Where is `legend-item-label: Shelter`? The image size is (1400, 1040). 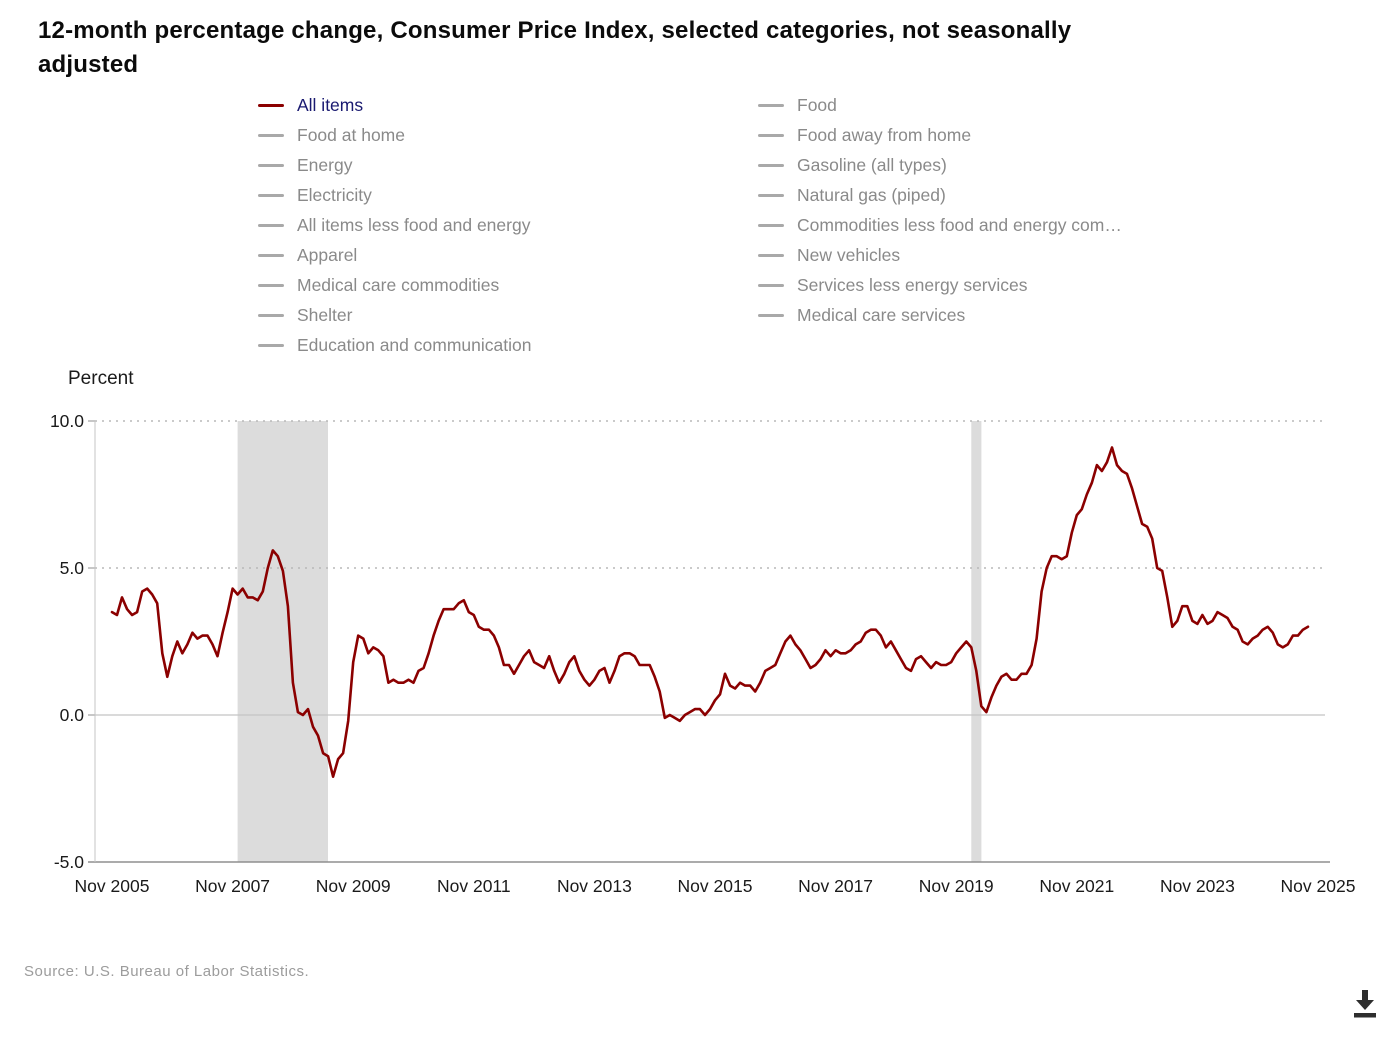 legend-item-label: Shelter is located at coordinates (325, 314).